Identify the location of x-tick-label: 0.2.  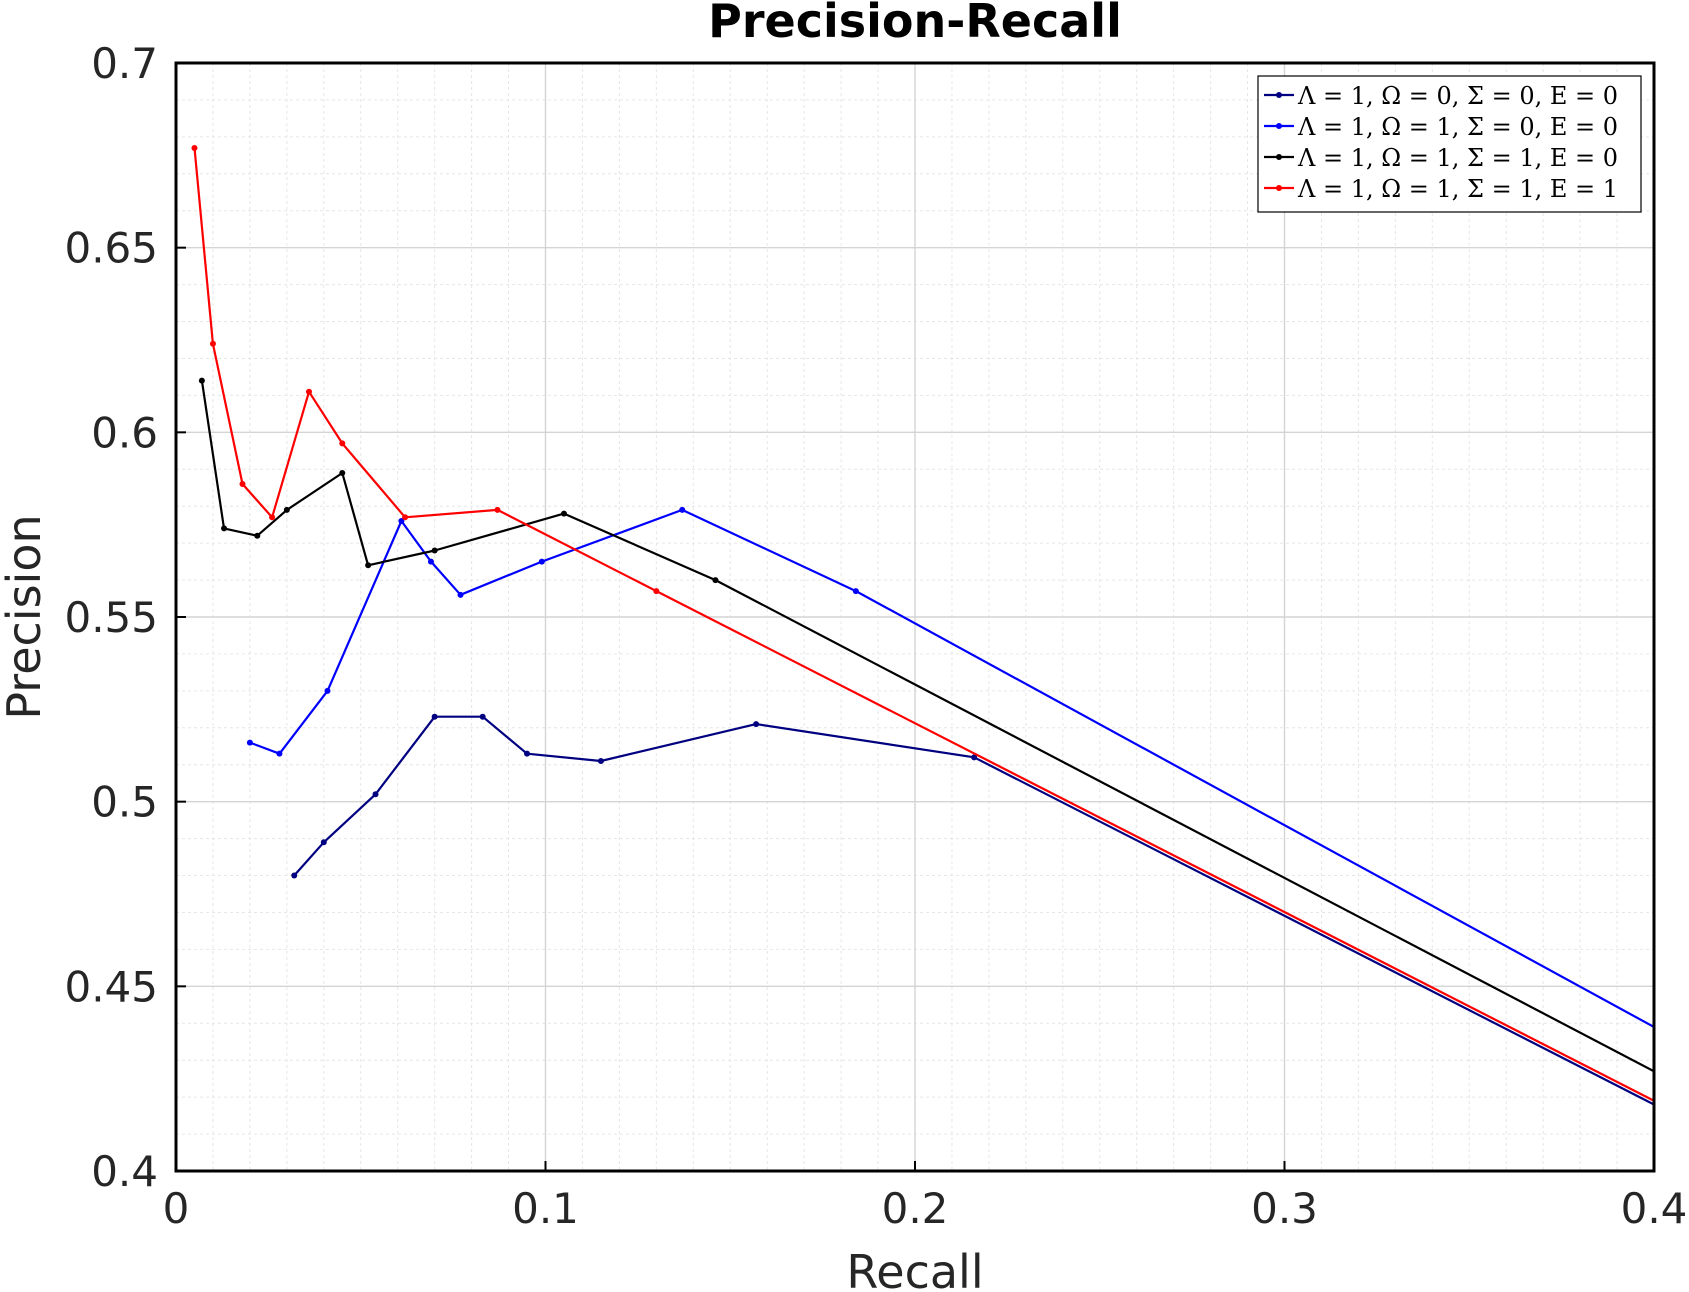
(915, 1208).